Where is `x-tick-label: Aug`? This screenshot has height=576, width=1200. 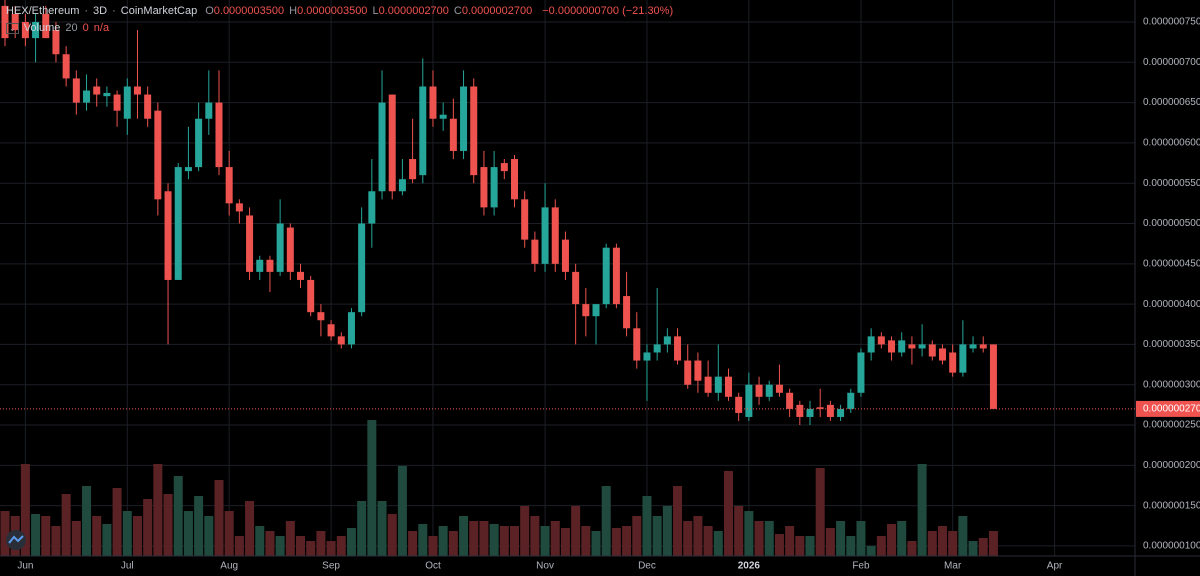 x-tick-label: Aug is located at coordinates (229, 566).